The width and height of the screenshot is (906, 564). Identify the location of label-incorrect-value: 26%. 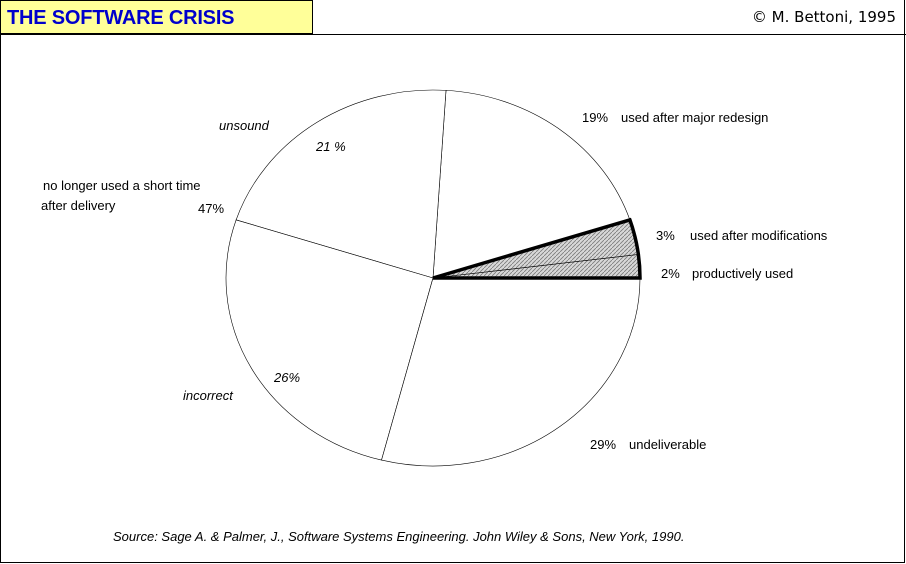
(287, 377).